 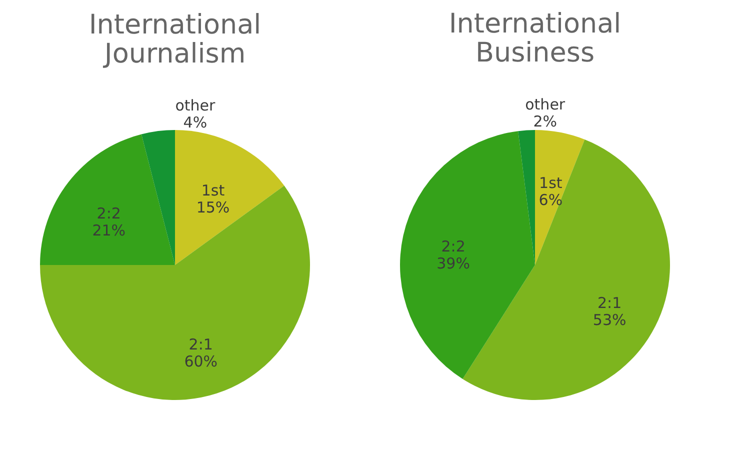 I want to click on data-label: 39%, so click(x=453, y=263).